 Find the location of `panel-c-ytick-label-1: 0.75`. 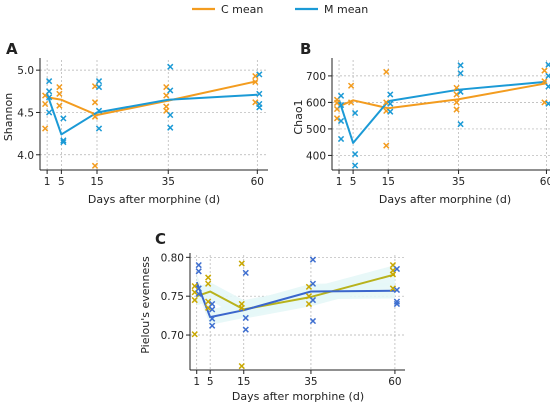

panel-c-ytick-label-1: 0.75 is located at coordinates (172, 297).